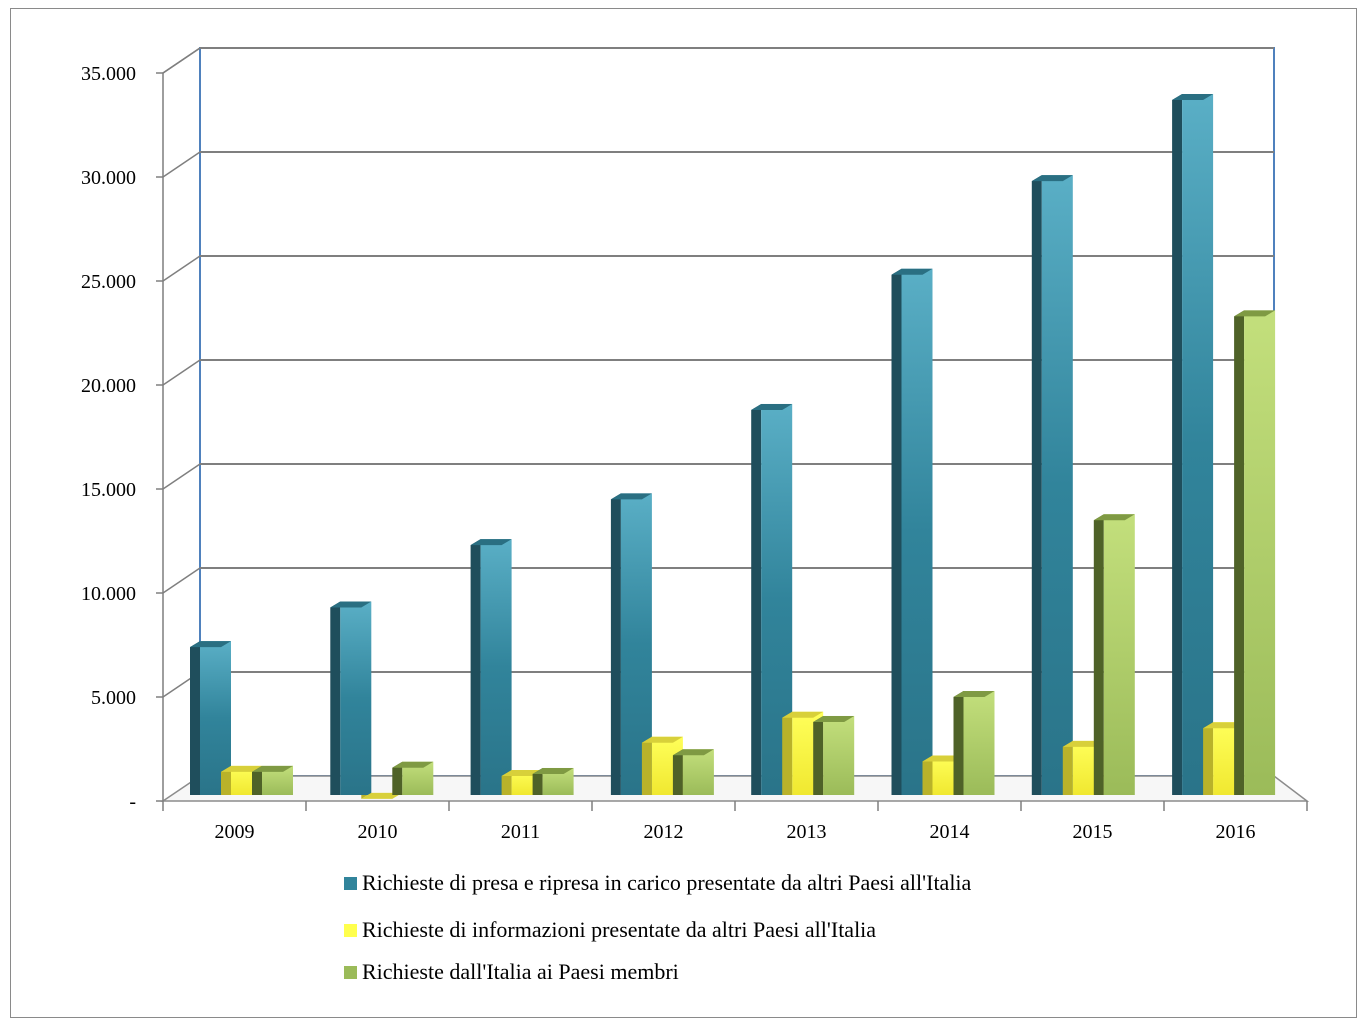 Image resolution: width=1369 pixels, height=1018 pixels. I want to click on y-tick-label: 20.000, so click(108, 386).